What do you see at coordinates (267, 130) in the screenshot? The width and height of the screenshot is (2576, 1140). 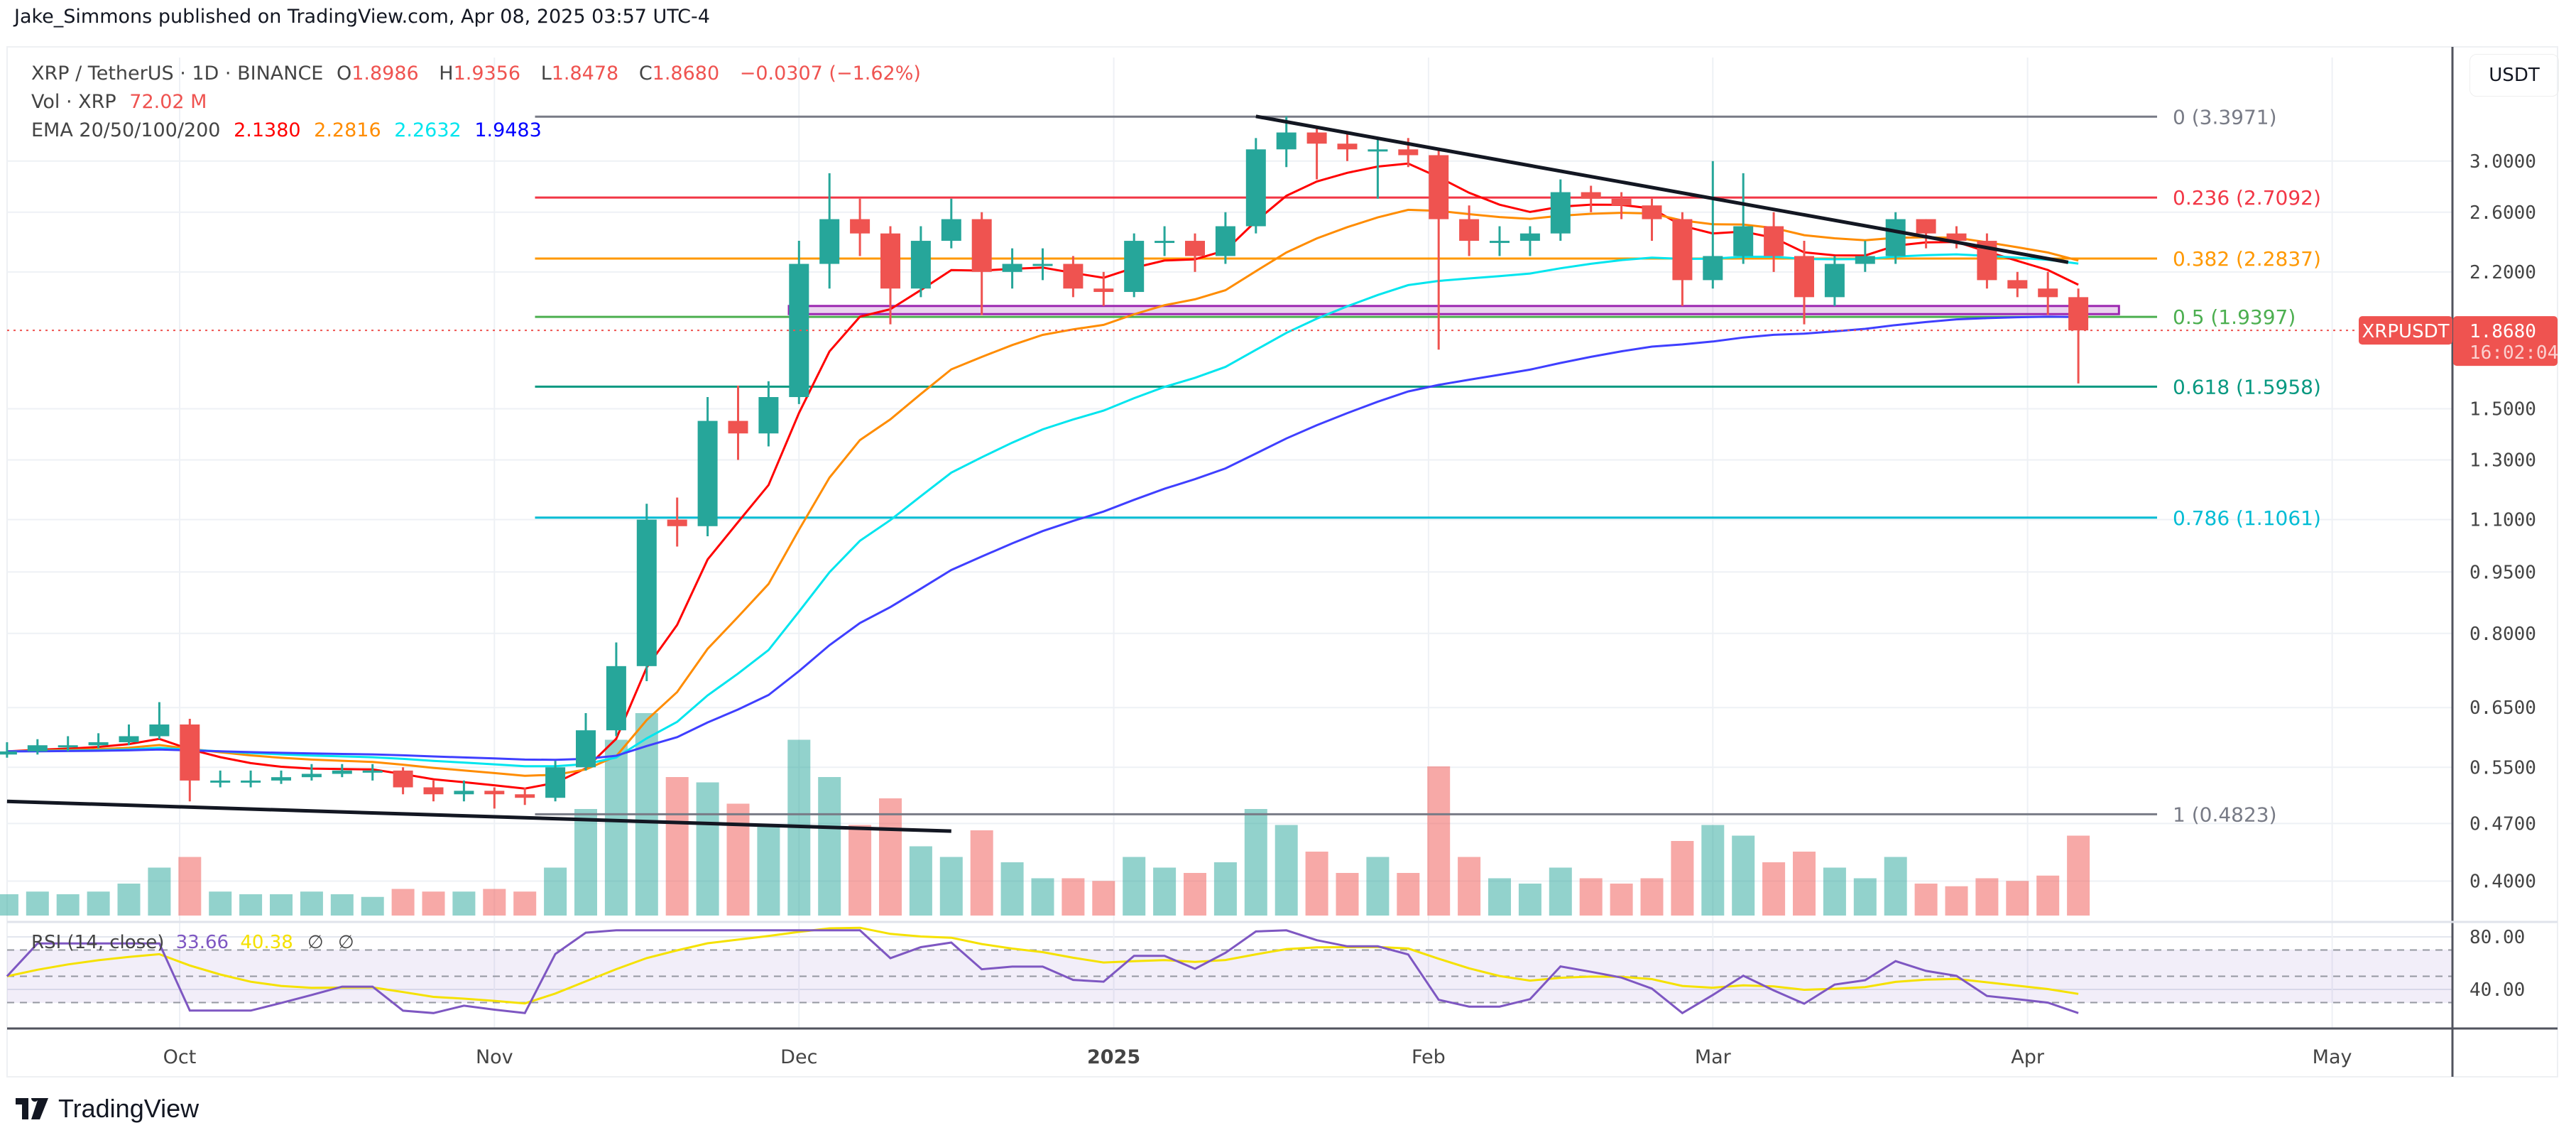 I see `ema20-value: 2.1380` at bounding box center [267, 130].